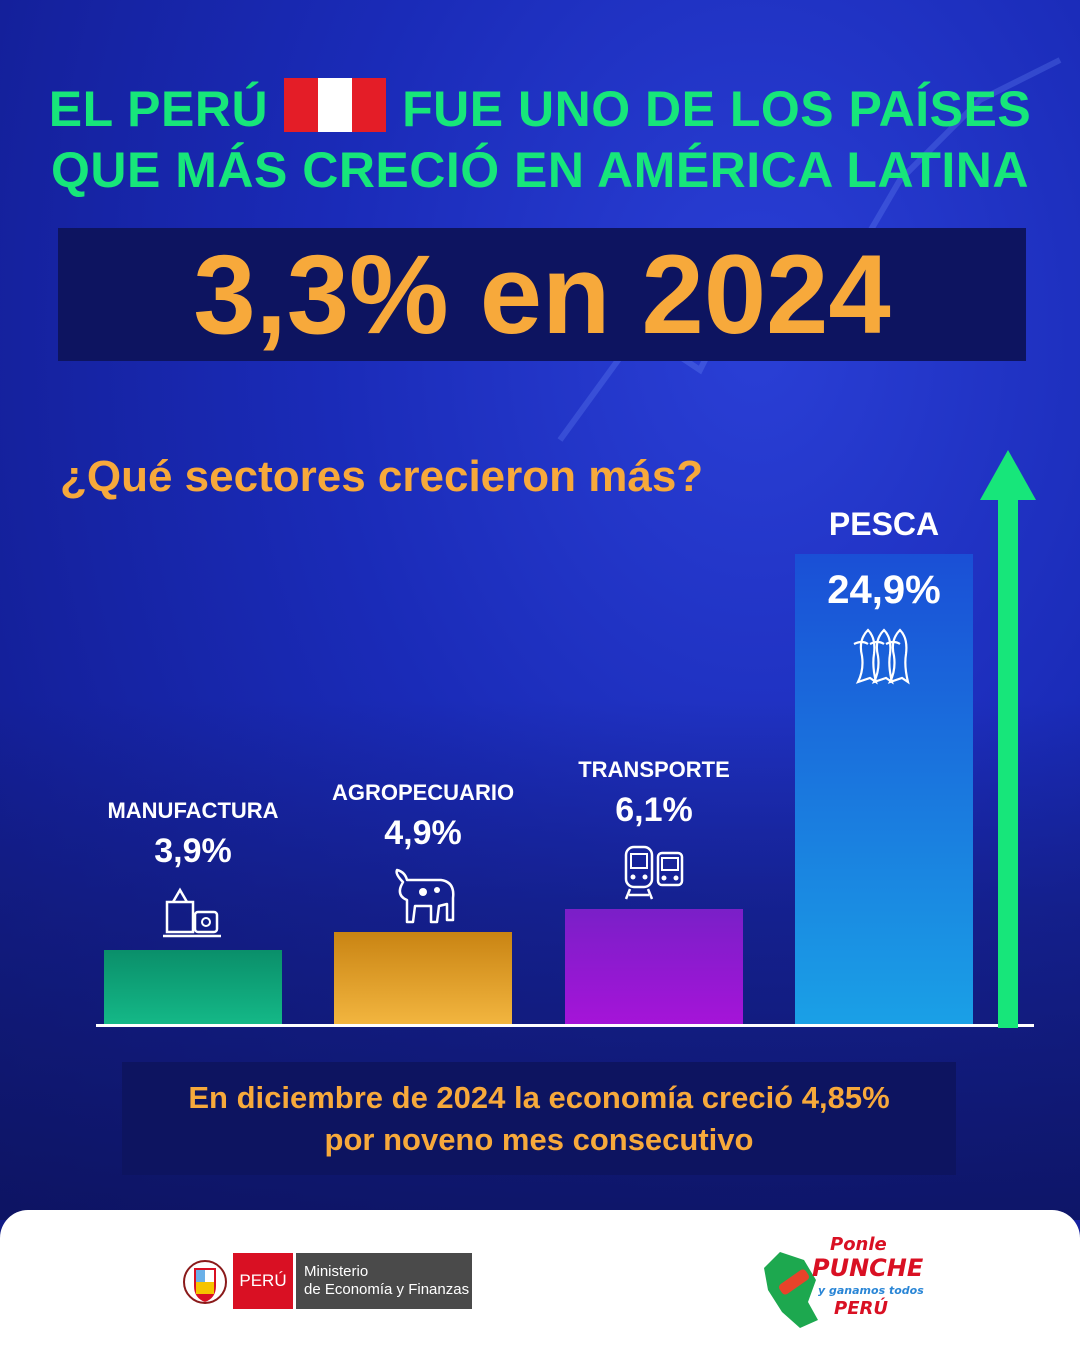  What do you see at coordinates (654, 966) in the screenshot?
I see `bar-transporte` at bounding box center [654, 966].